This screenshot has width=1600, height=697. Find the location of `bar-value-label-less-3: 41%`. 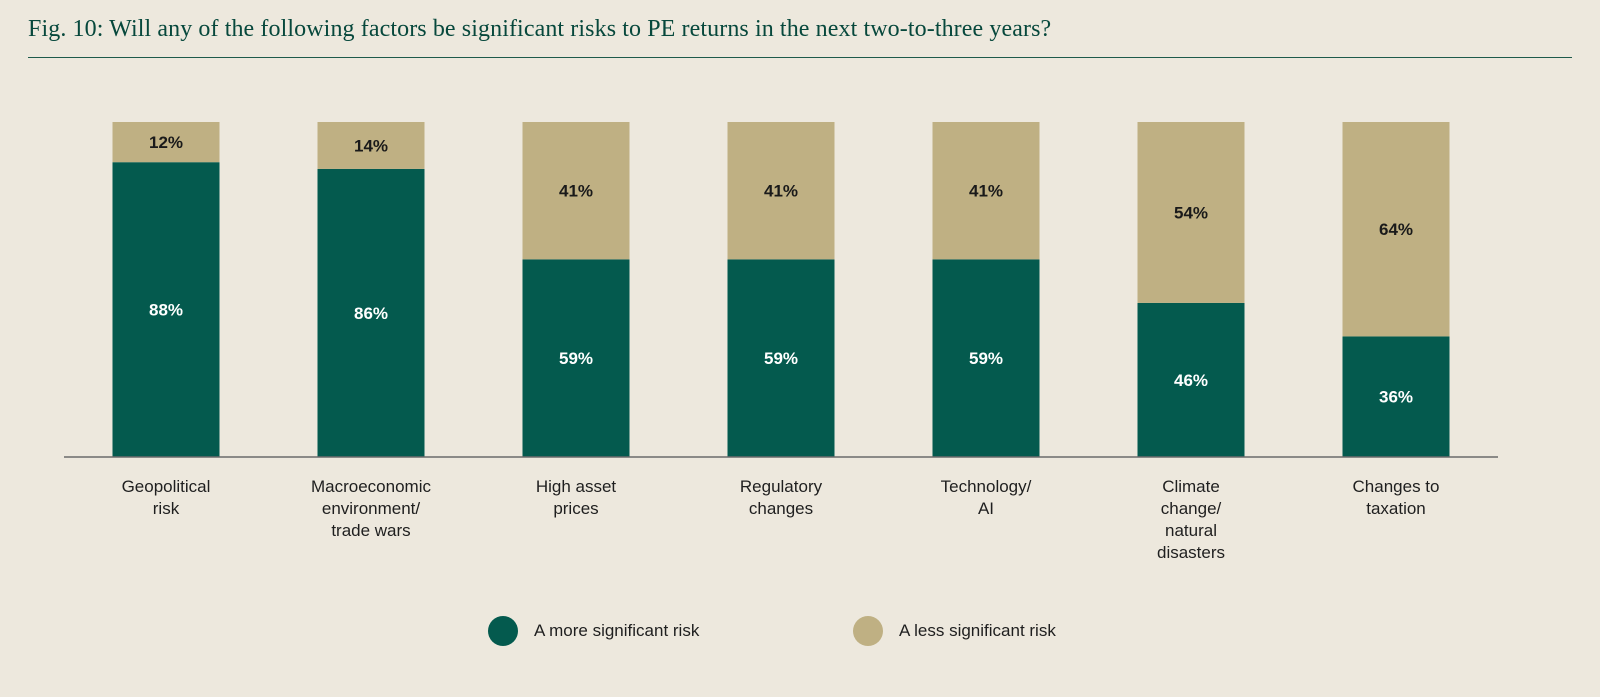

bar-value-label-less-3: 41% is located at coordinates (781, 191).